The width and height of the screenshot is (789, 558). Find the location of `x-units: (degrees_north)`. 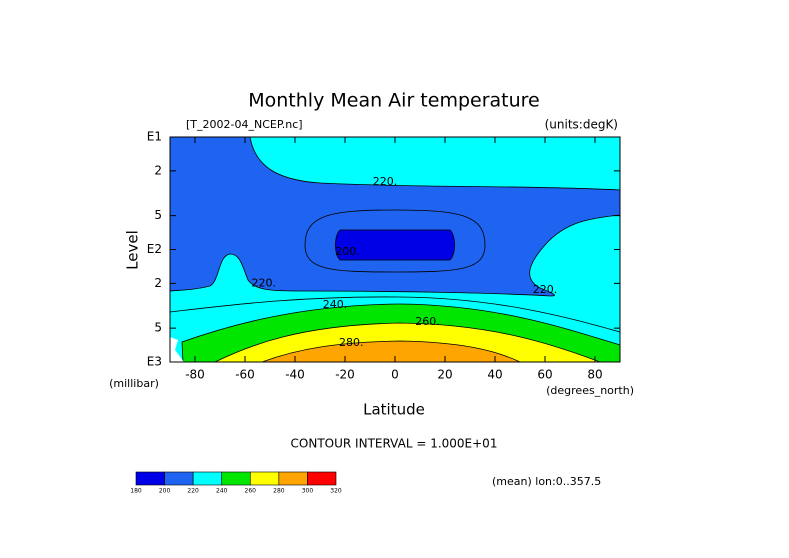

x-units: (degrees_north) is located at coordinates (590, 390).